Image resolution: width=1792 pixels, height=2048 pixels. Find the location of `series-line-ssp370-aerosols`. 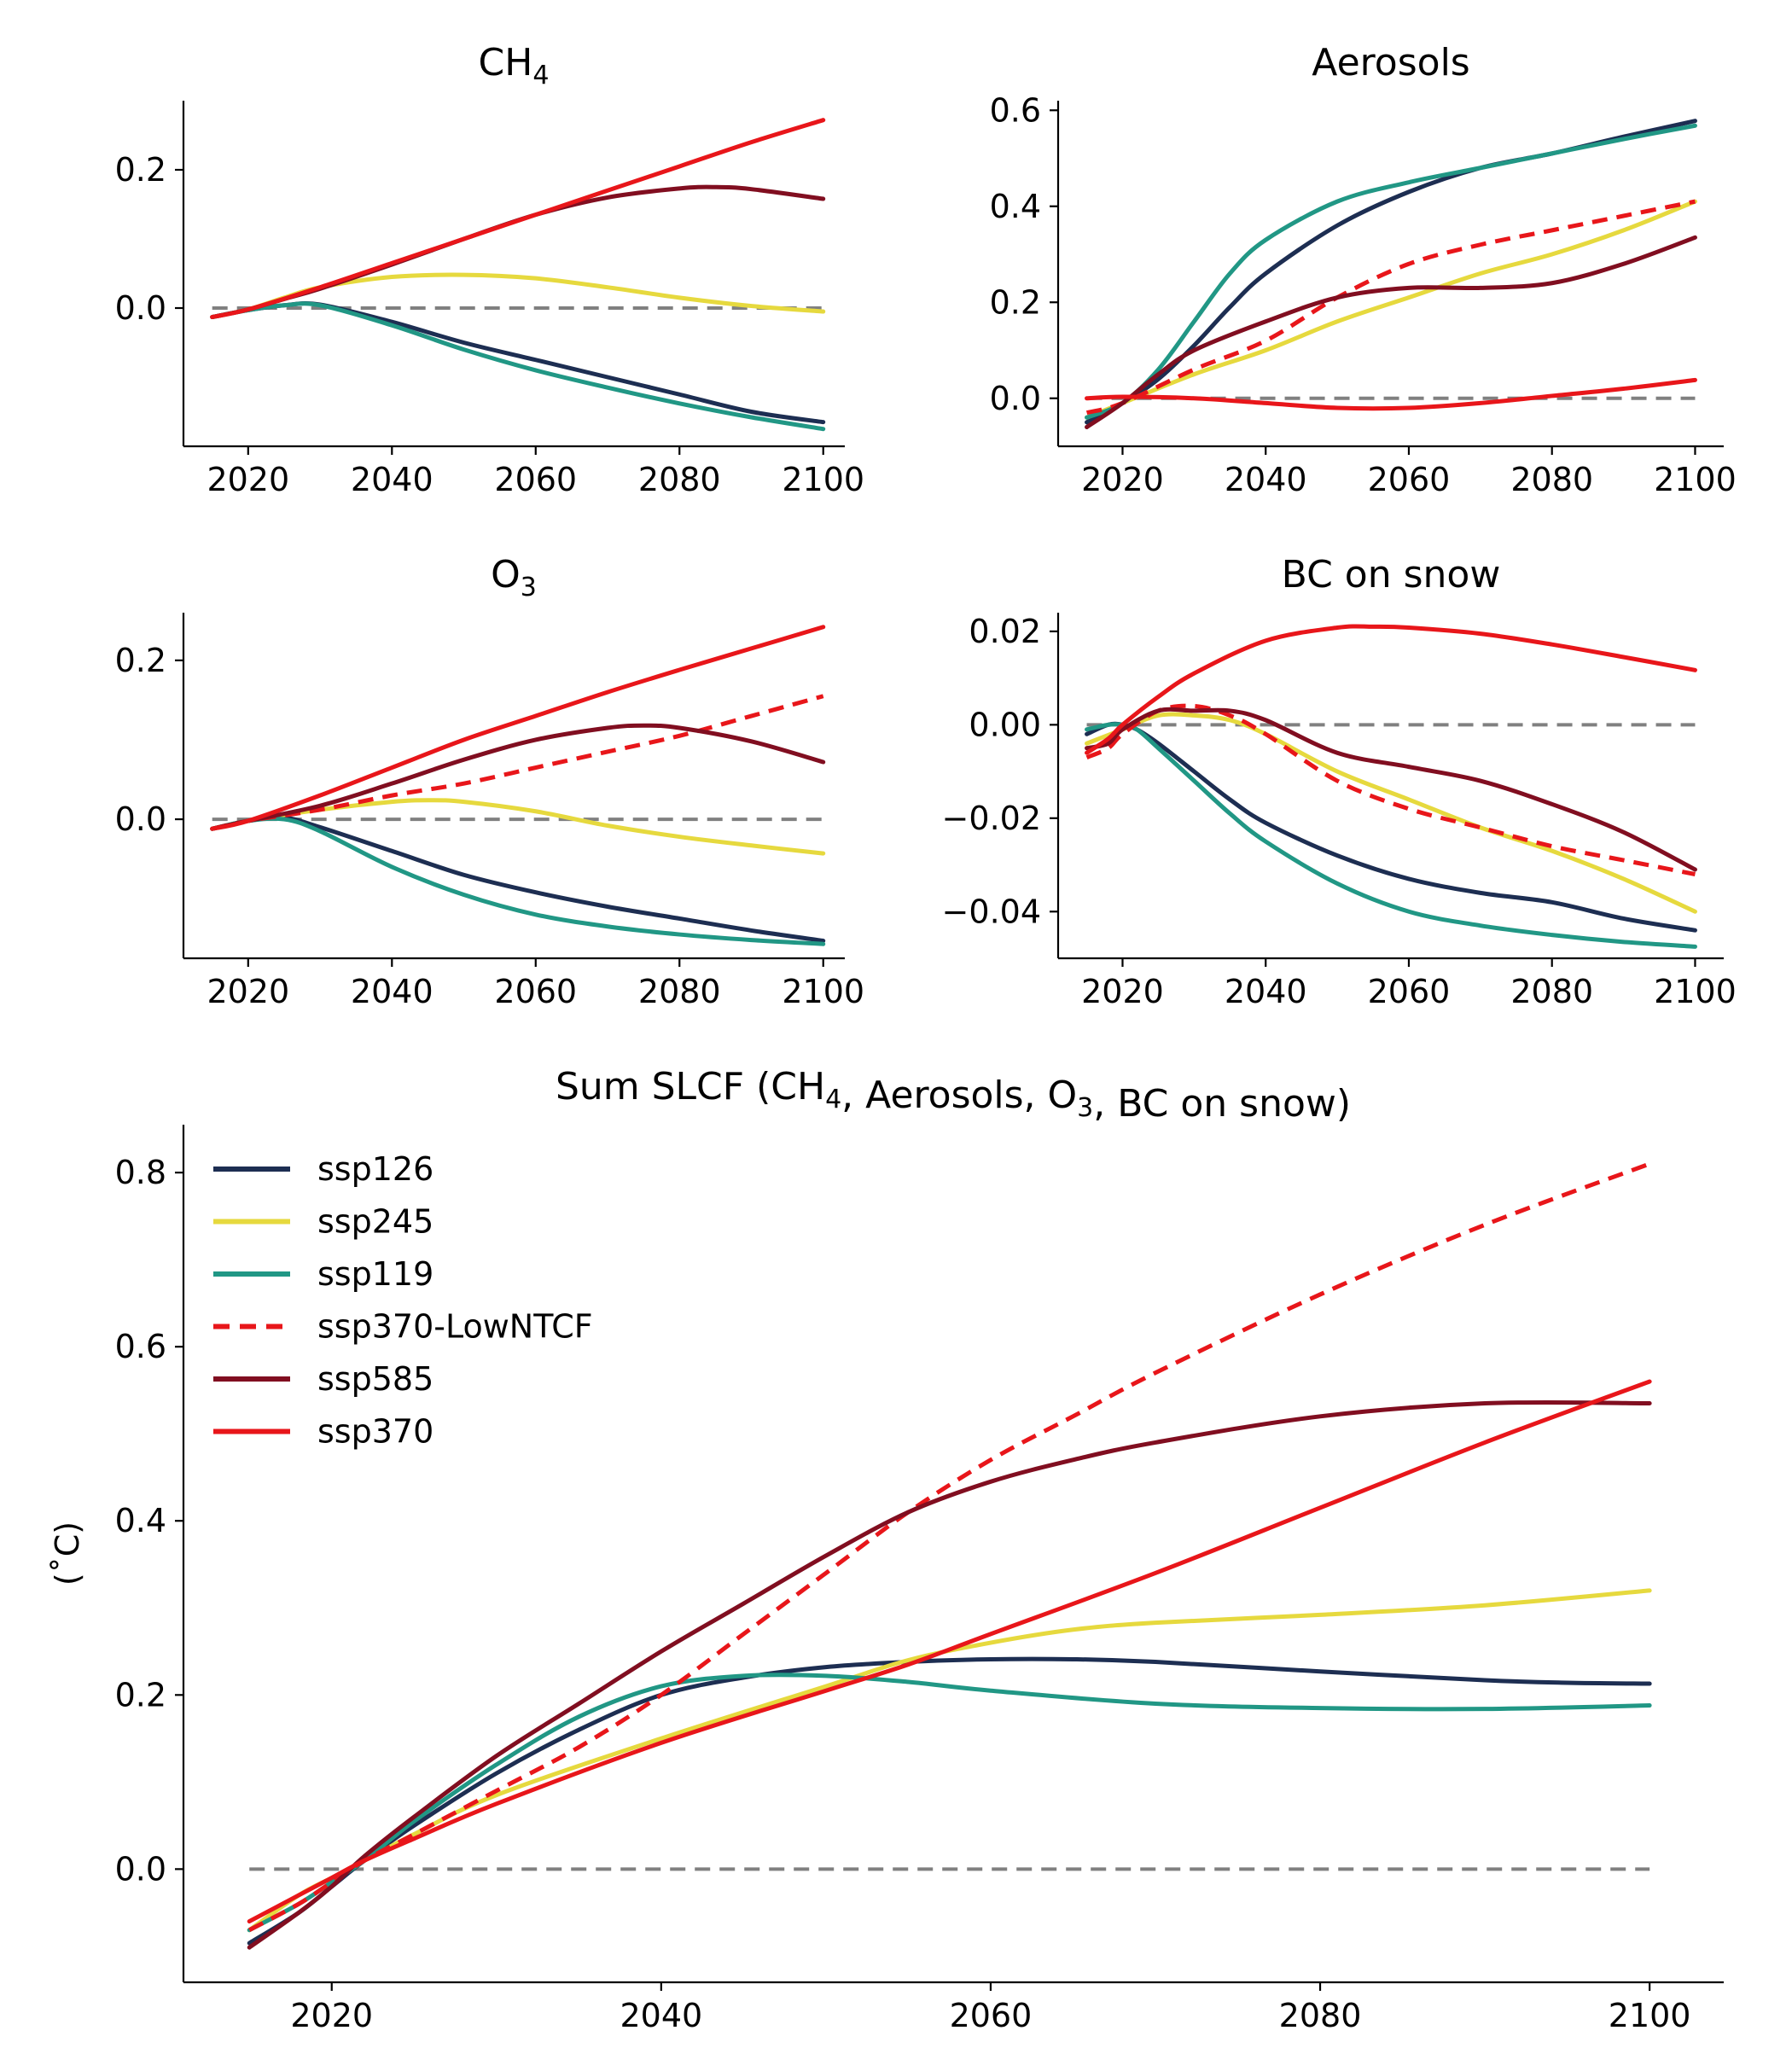

series-line-ssp370-aerosols is located at coordinates (1391, 394).